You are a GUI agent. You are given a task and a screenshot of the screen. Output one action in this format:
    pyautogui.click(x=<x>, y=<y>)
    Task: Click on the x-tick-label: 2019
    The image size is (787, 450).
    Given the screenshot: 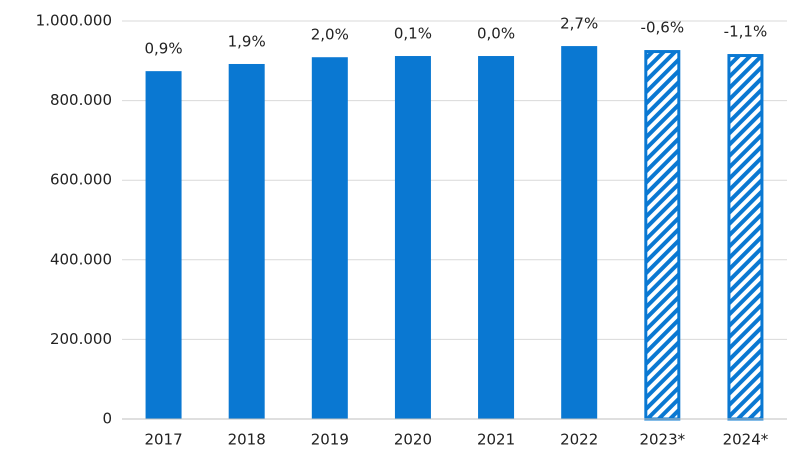 What is the action you would take?
    pyautogui.click(x=330, y=440)
    